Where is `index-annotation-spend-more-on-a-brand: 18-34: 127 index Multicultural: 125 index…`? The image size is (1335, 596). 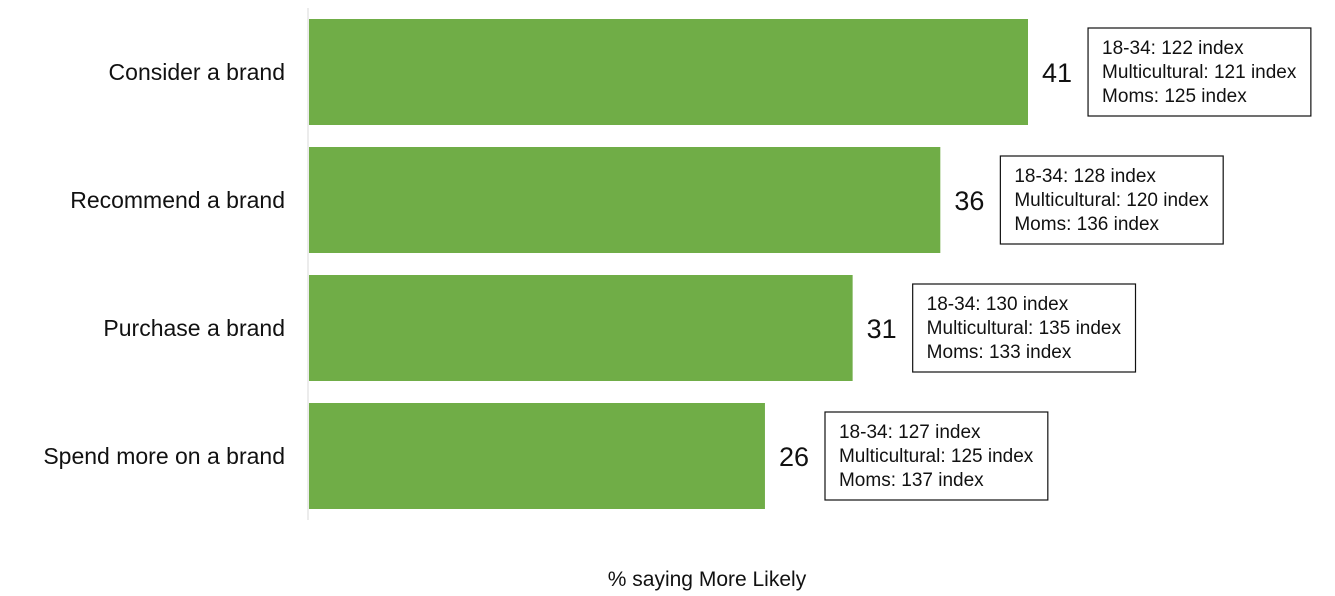 index-annotation-spend-more-on-a-brand: 18-34: 127 index Multicultural: 125 index… is located at coordinates (936, 456).